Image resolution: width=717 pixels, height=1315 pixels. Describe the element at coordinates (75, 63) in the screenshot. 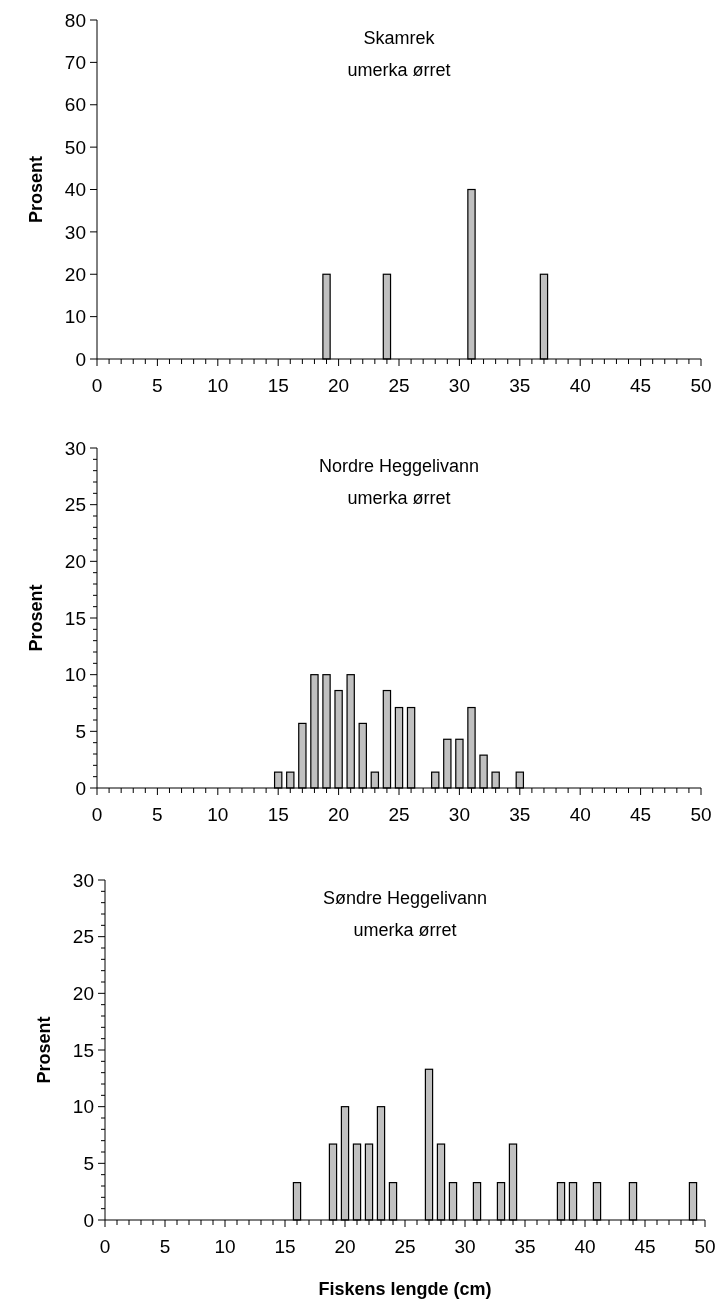

I see `y-tick-label: 70` at that location.